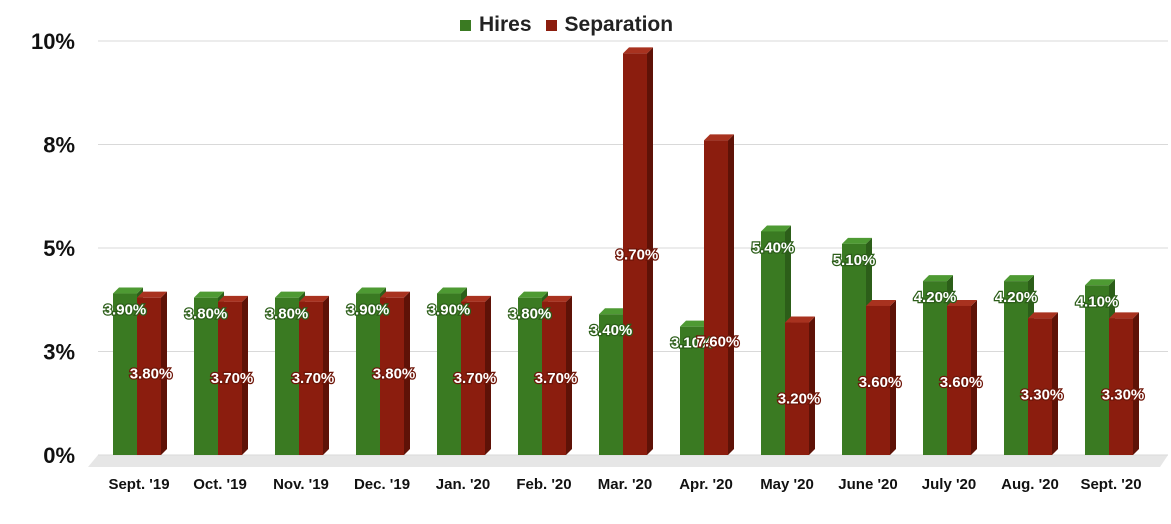  I want to click on data-label-separation: 3.20%, so click(799, 399).